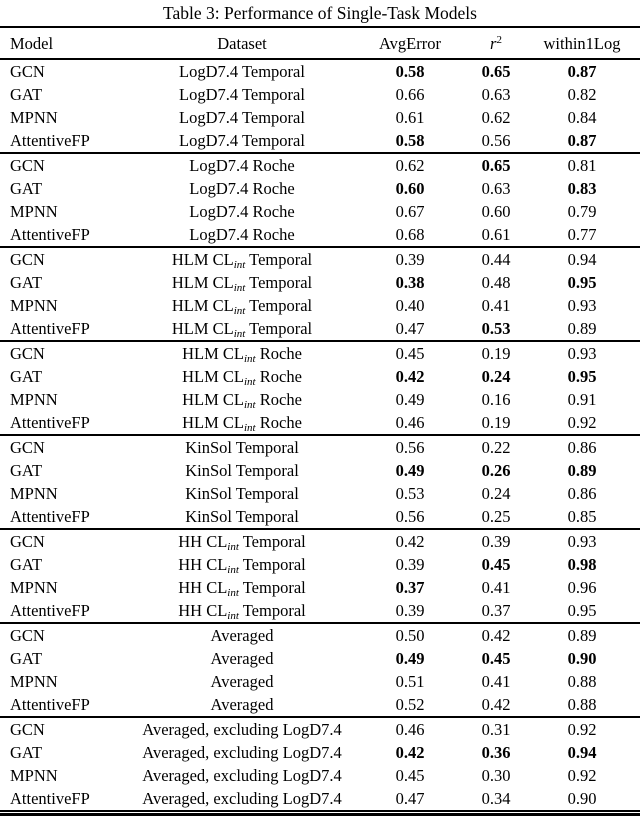  Describe the element at coordinates (496, 328) in the screenshot. I see `r2-cell: 0.53` at that location.